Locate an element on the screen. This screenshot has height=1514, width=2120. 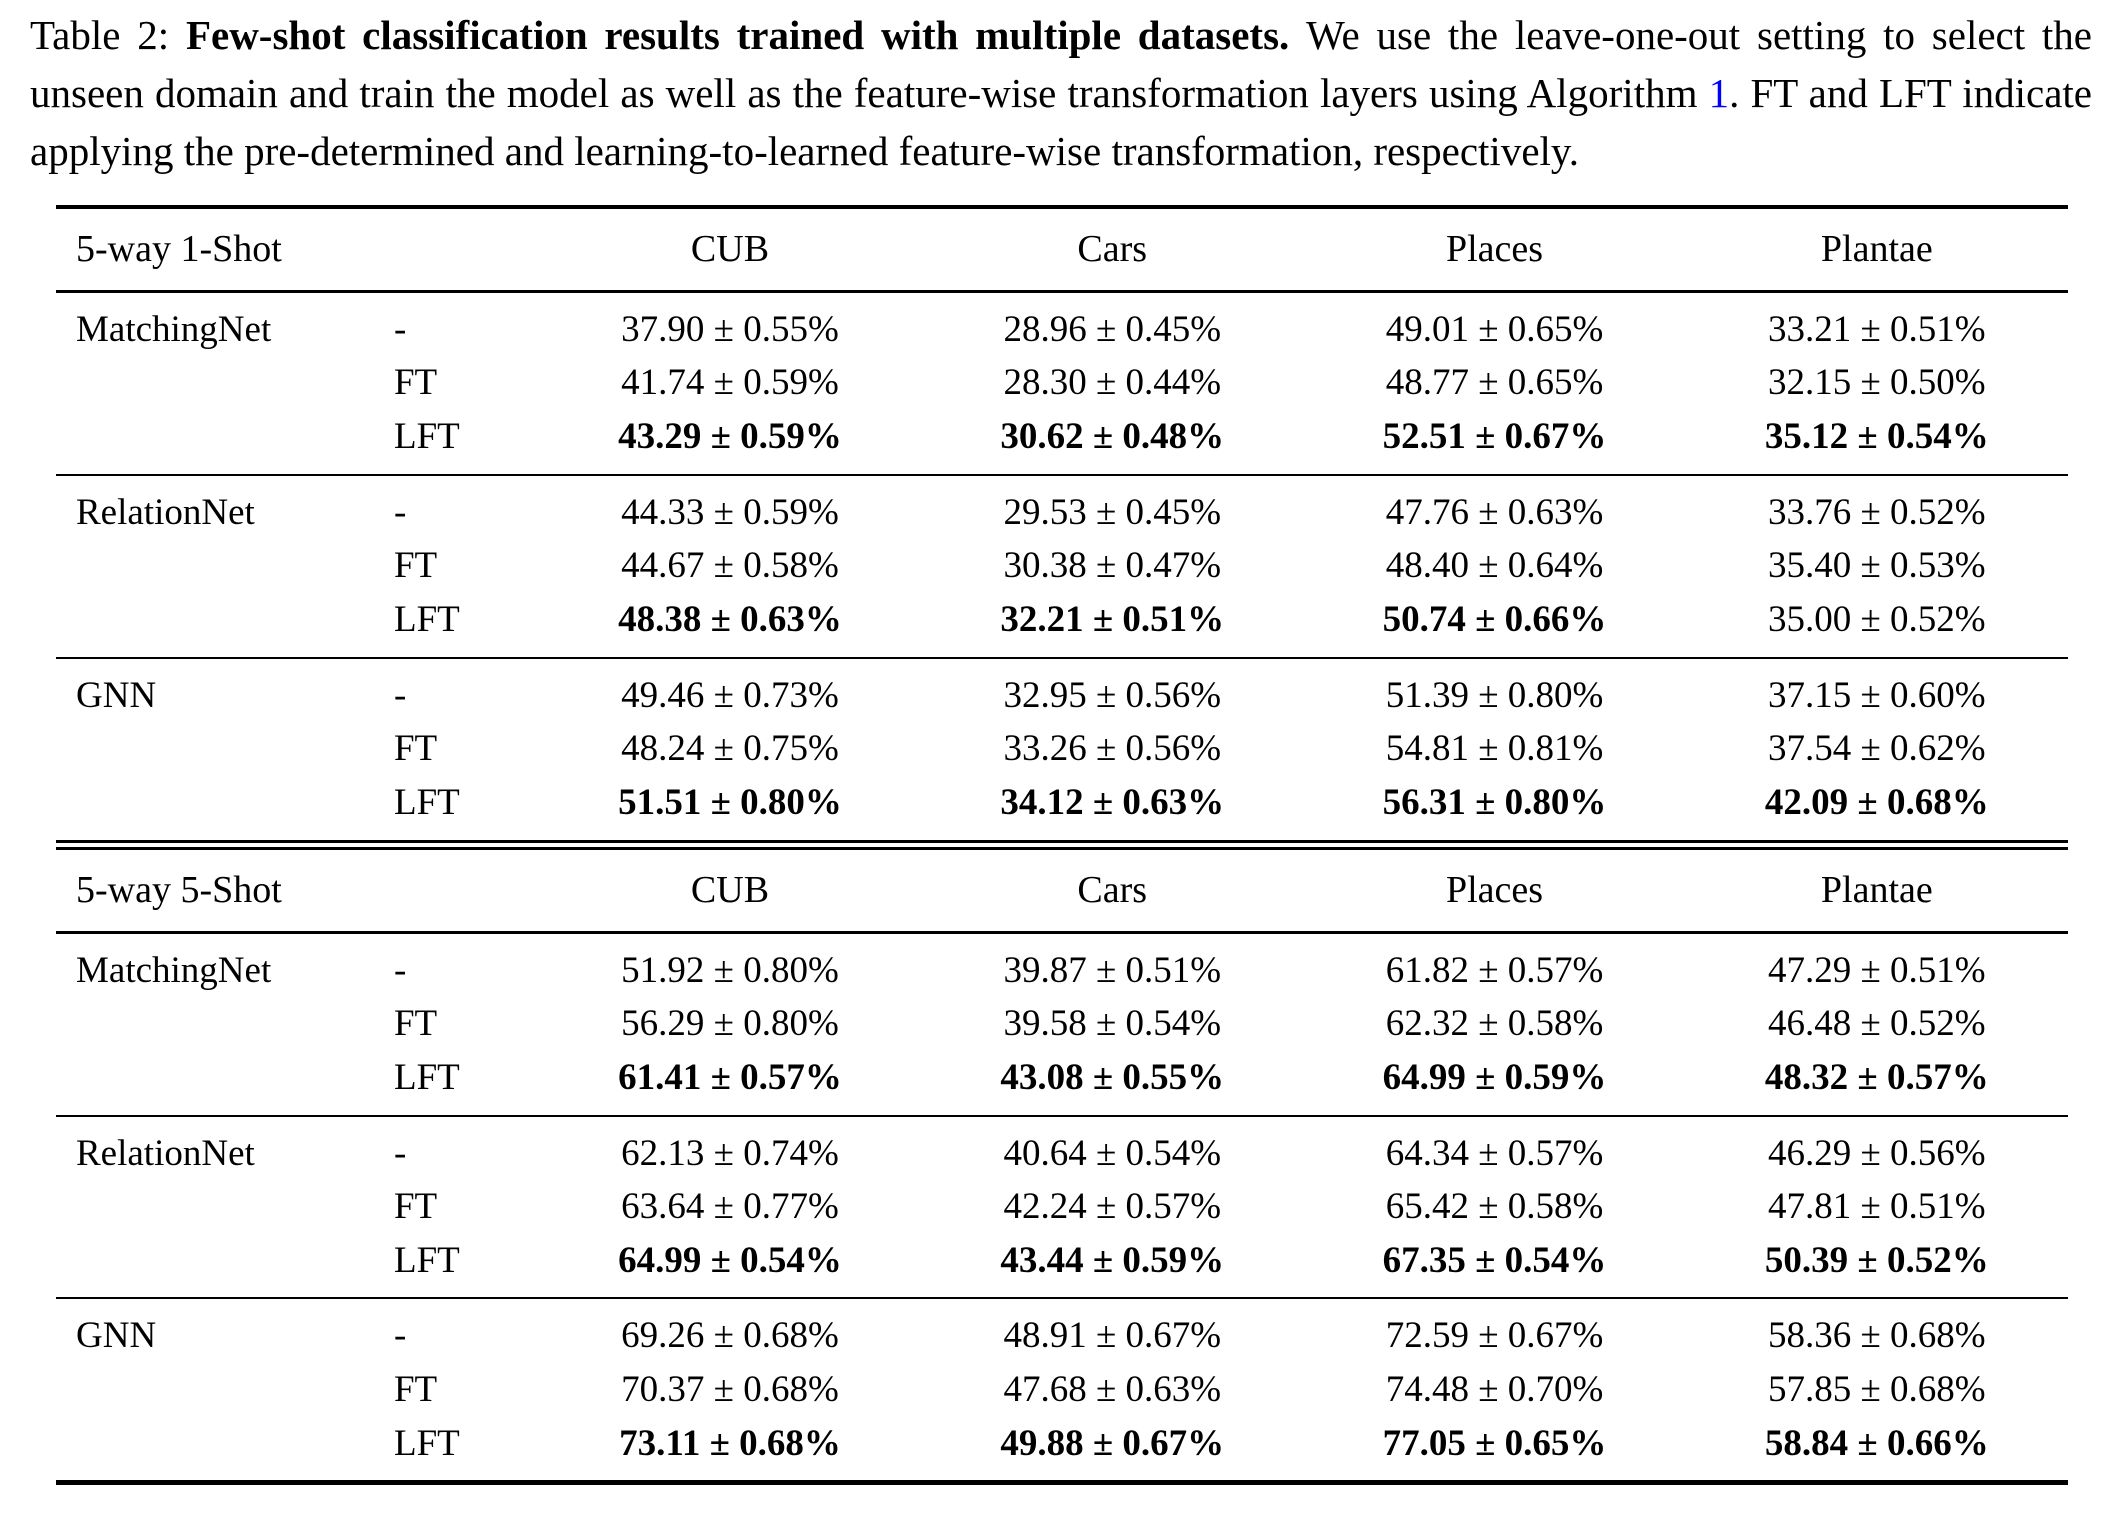
value-cell: 30.38 ± 0.47% is located at coordinates (1112, 566).